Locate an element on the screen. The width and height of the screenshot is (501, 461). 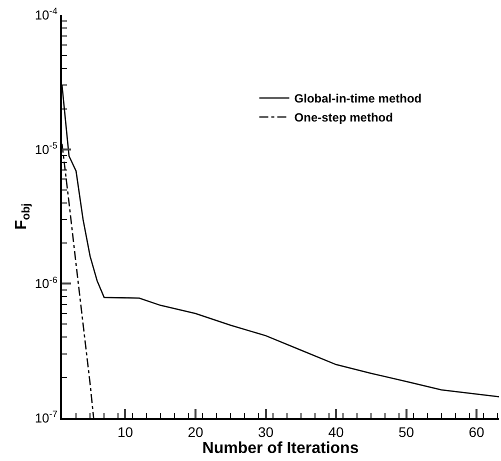
x-tick-label: 60 is located at coordinates (476, 432).